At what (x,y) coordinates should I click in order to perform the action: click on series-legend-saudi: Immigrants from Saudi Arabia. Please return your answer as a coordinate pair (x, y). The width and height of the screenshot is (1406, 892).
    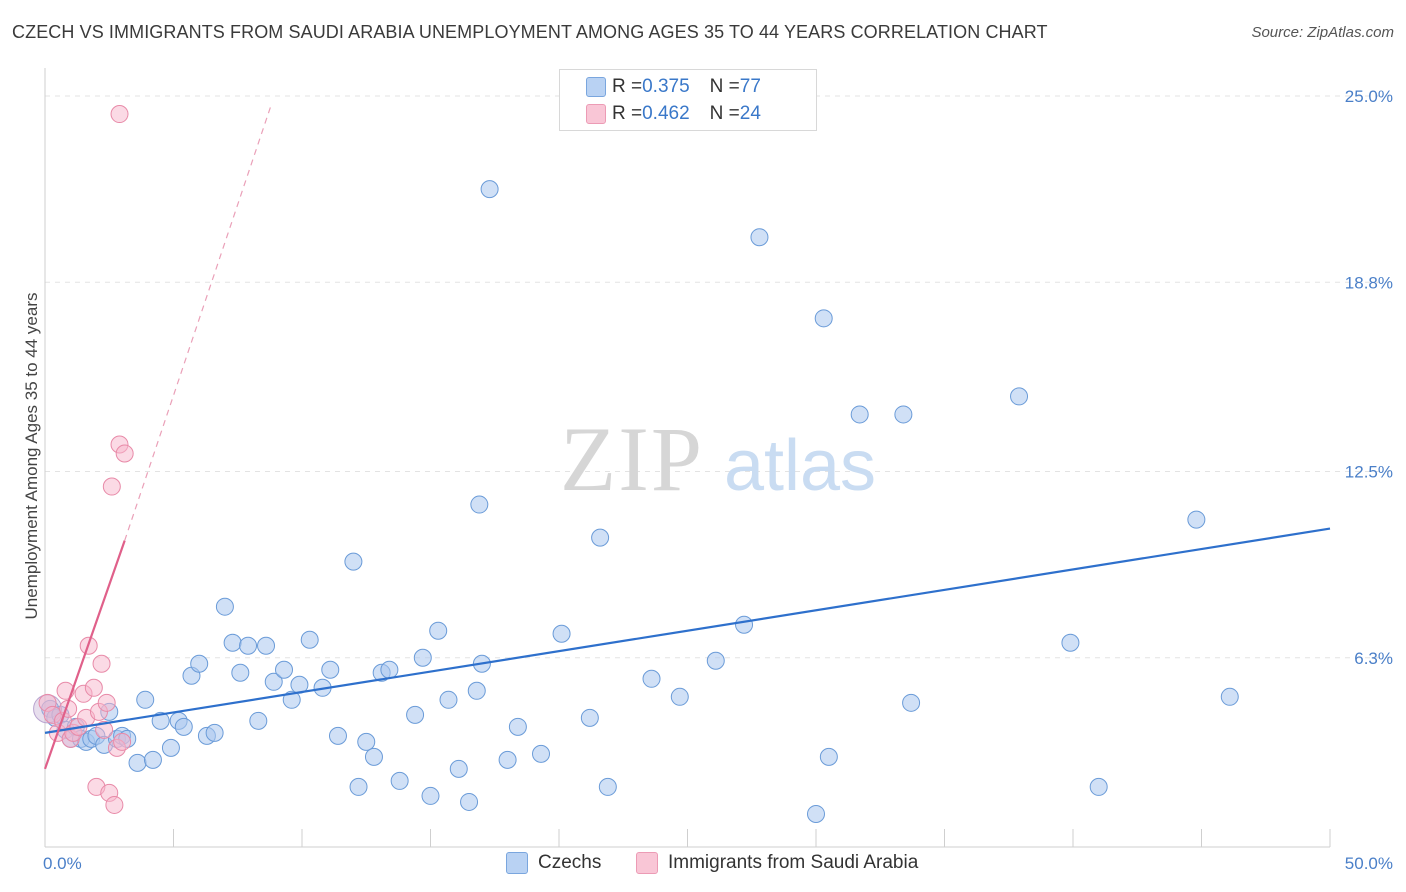
    Looking at the image, I should click on (777, 863).